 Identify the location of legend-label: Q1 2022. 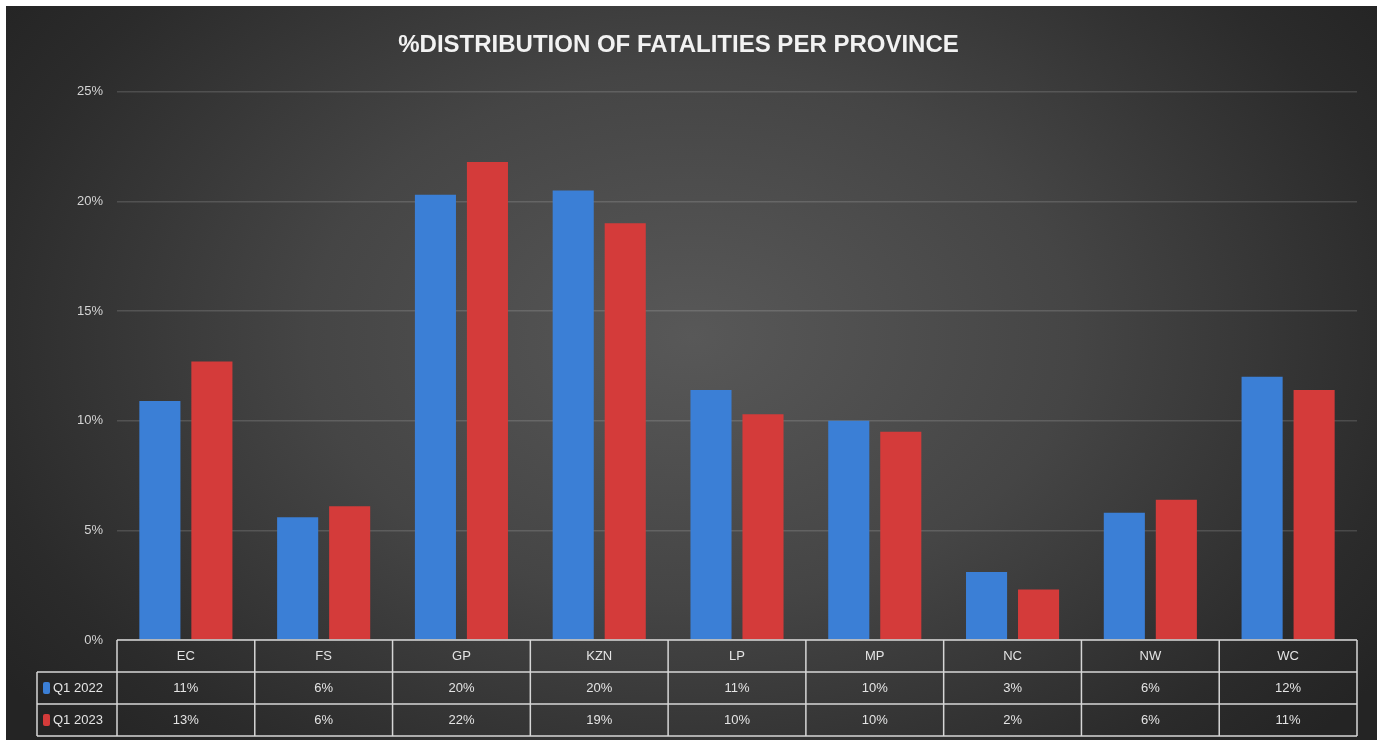
(78, 687).